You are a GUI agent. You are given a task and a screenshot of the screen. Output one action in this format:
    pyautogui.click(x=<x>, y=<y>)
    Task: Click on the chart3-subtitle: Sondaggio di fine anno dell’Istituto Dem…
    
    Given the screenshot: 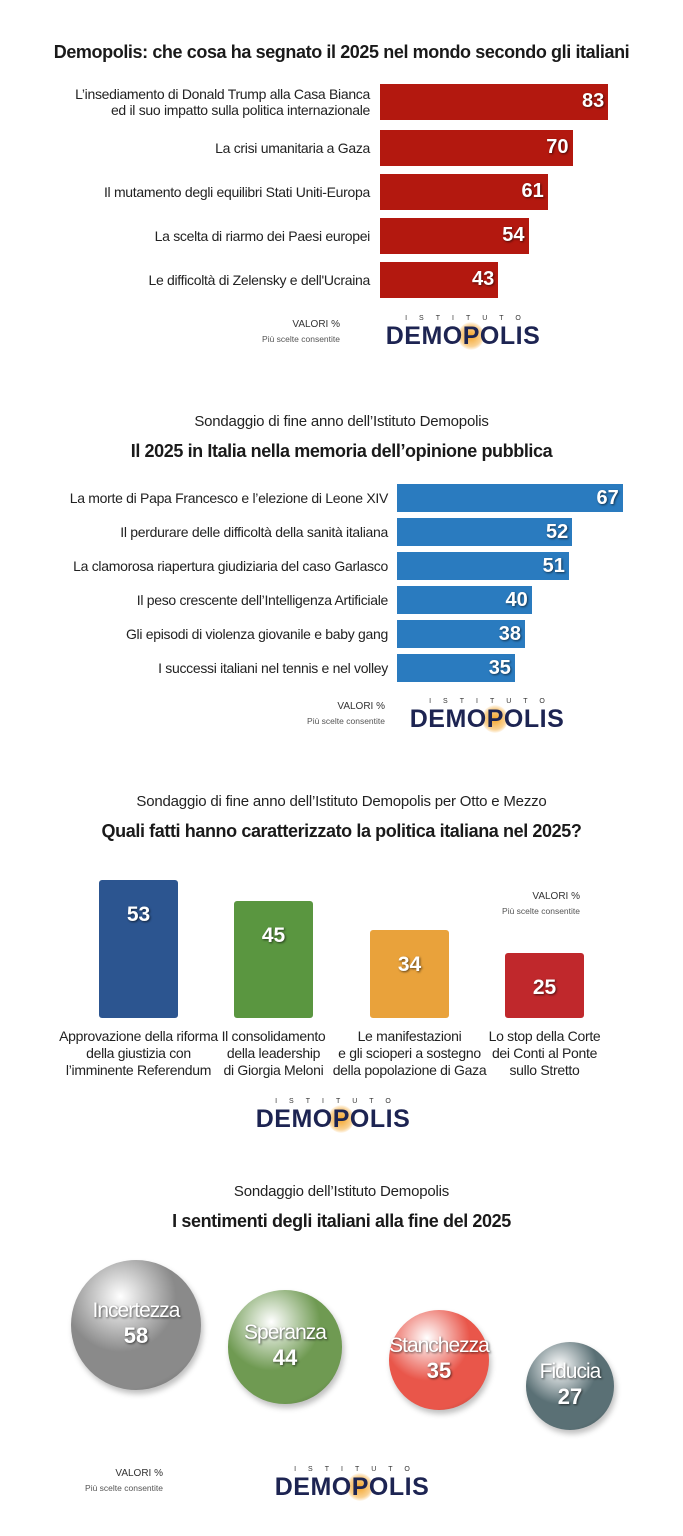 What is the action you would take?
    pyautogui.click(x=341, y=801)
    